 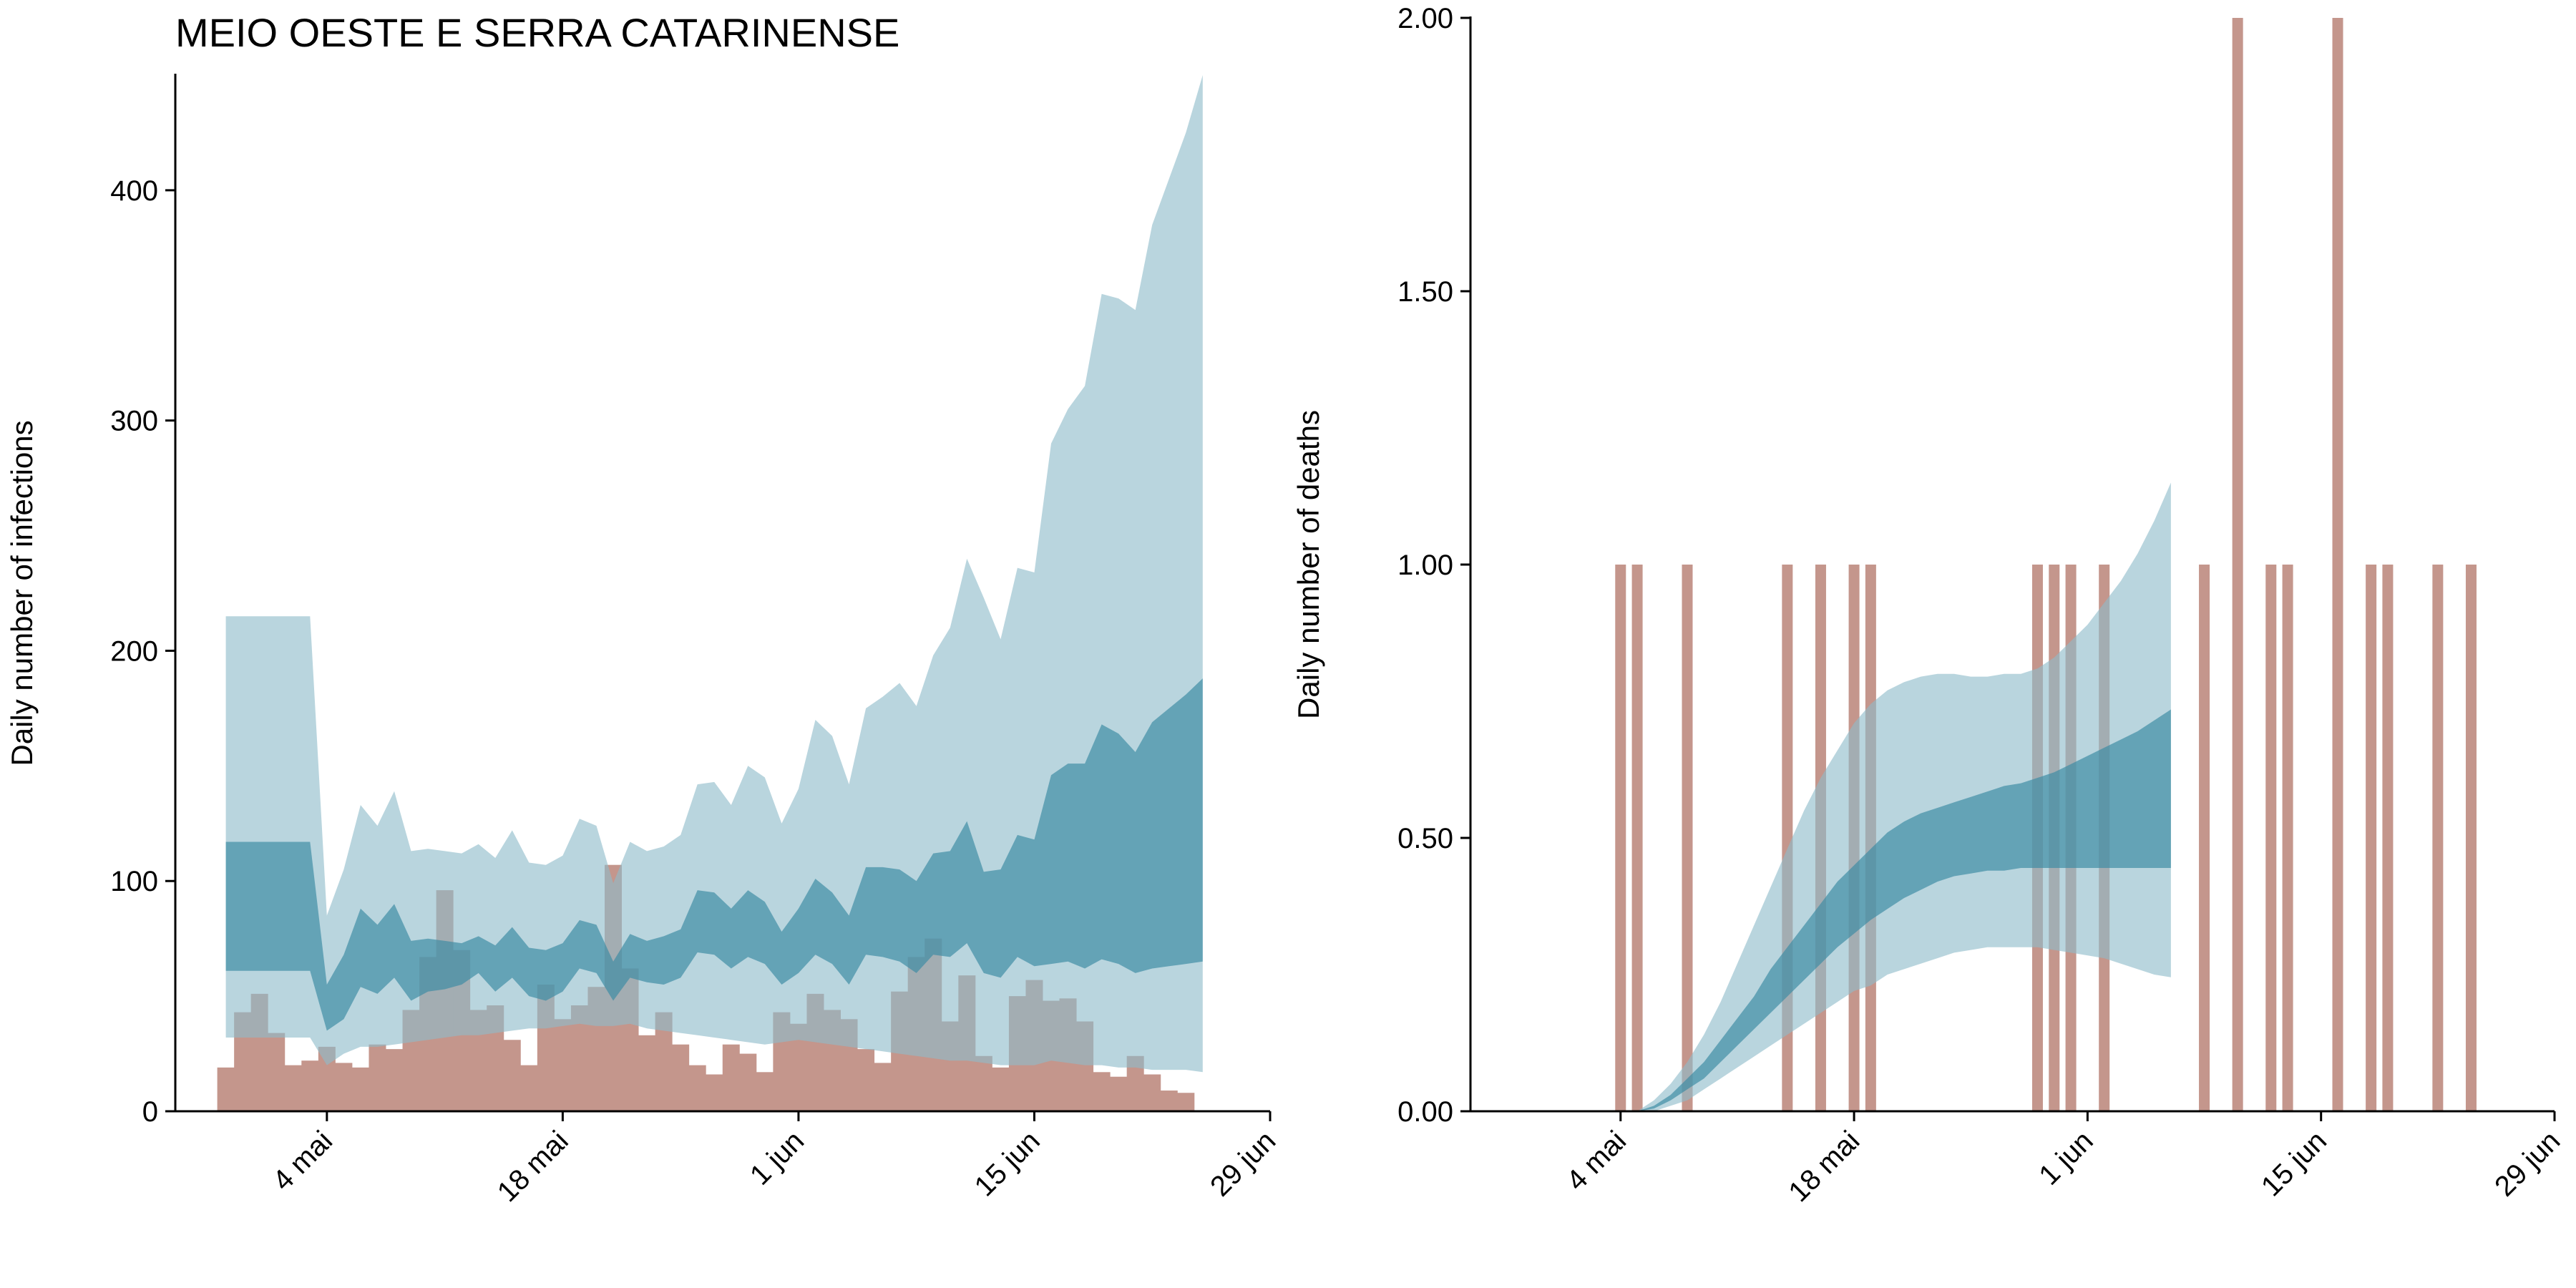 What do you see at coordinates (150, 1112) in the screenshot?
I see `y-tick-label: 0` at bounding box center [150, 1112].